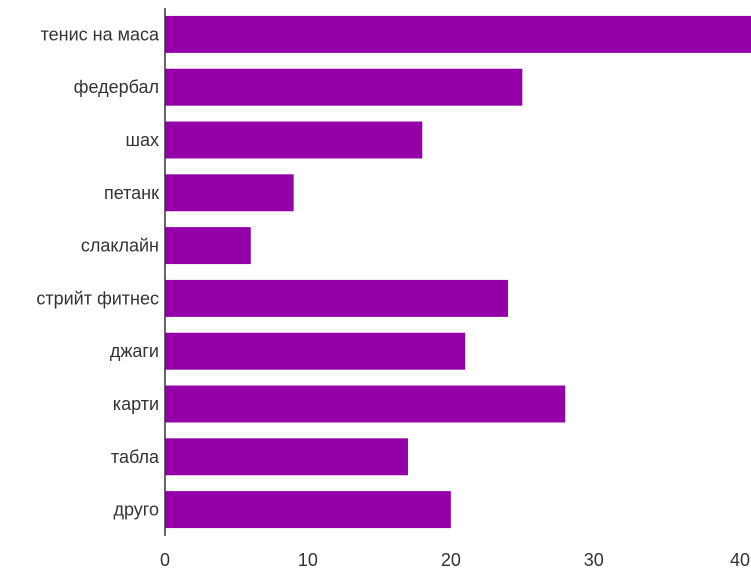 The image size is (751, 568). Describe the element at coordinates (740, 559) in the screenshot. I see `x-tick-label: 40` at that location.